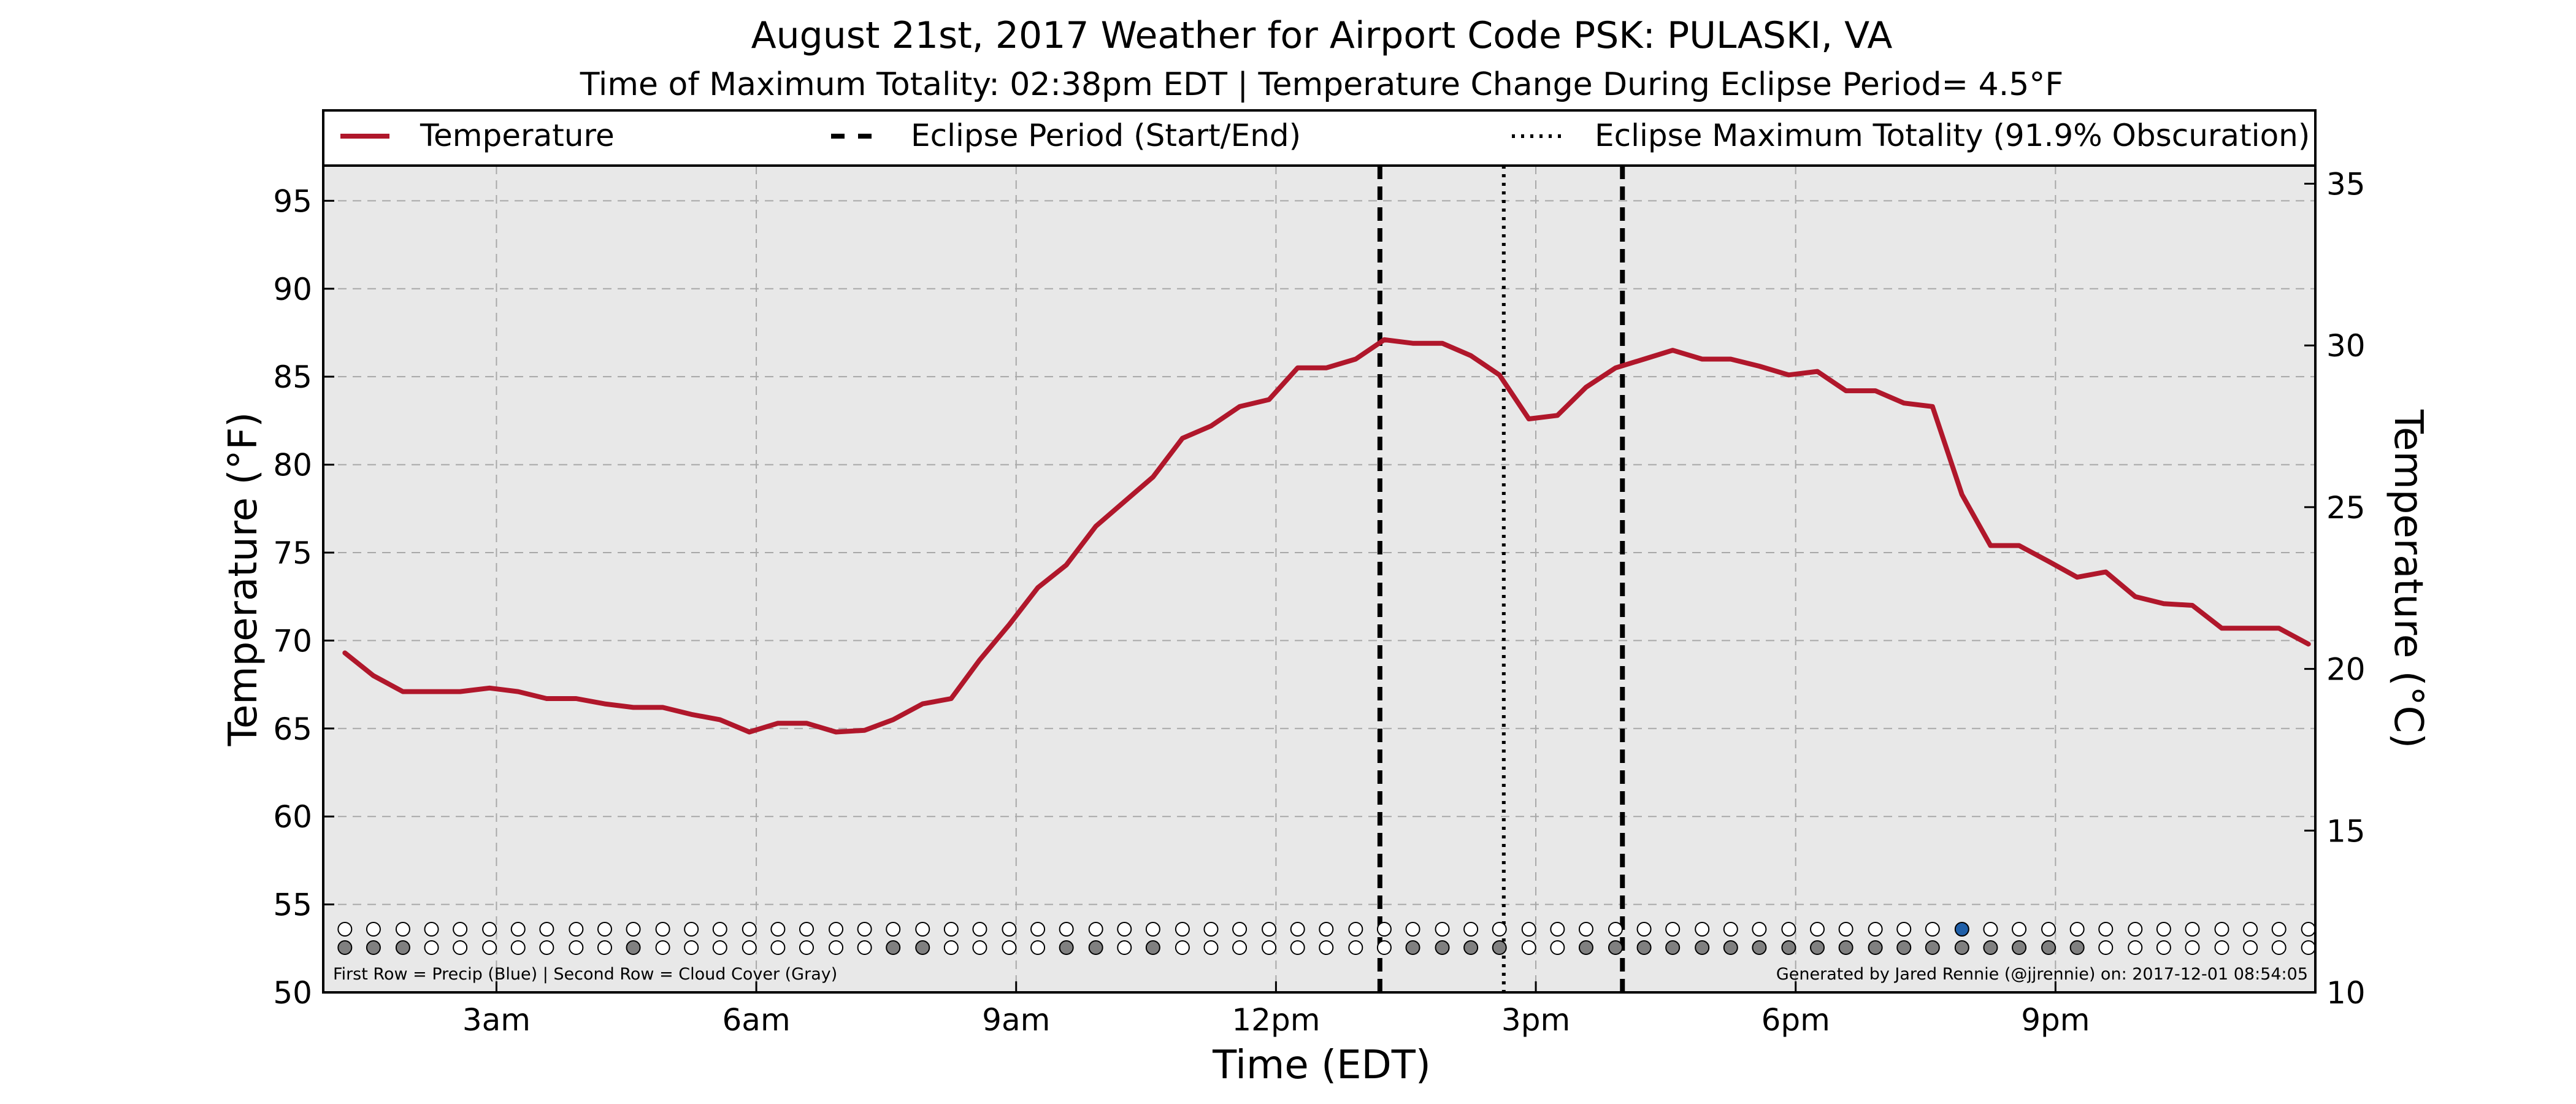 The width and height of the screenshot is (2576, 1104). I want to click on y-tick-label-left: 60, so click(292, 817).